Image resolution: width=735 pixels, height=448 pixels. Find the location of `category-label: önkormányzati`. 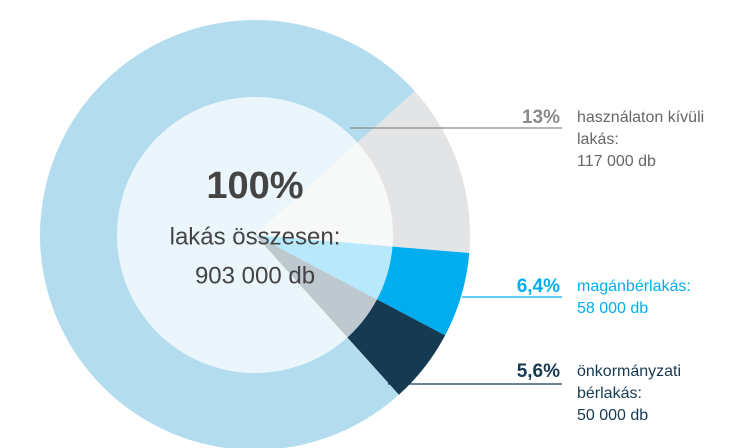

category-label: önkormányzati is located at coordinates (629, 371).